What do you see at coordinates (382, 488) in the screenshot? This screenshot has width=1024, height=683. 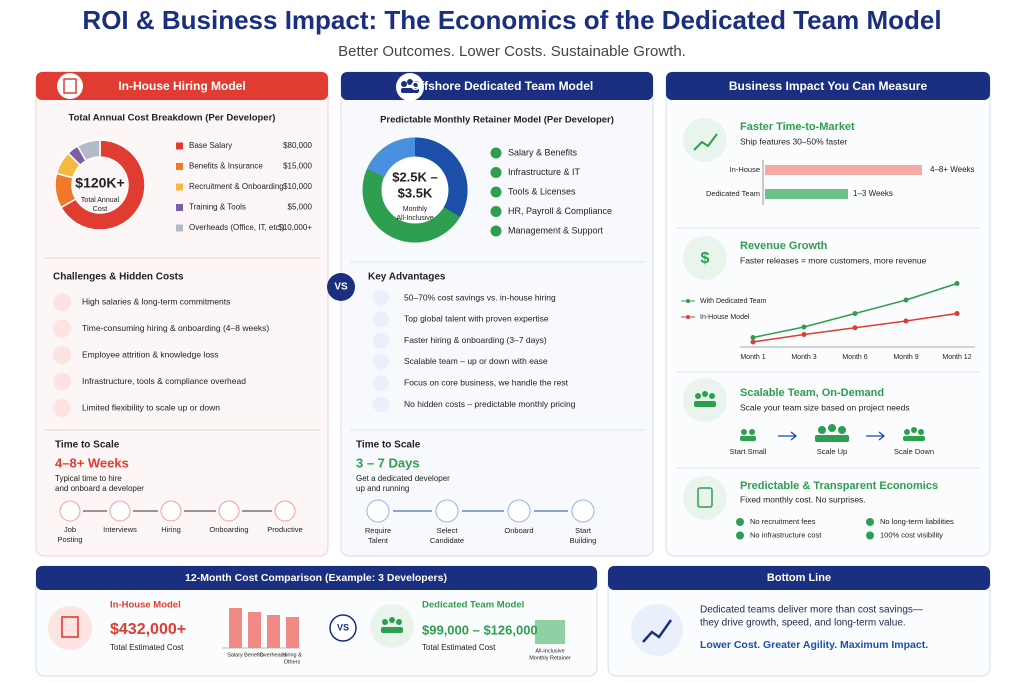 I see `label: up and running` at bounding box center [382, 488].